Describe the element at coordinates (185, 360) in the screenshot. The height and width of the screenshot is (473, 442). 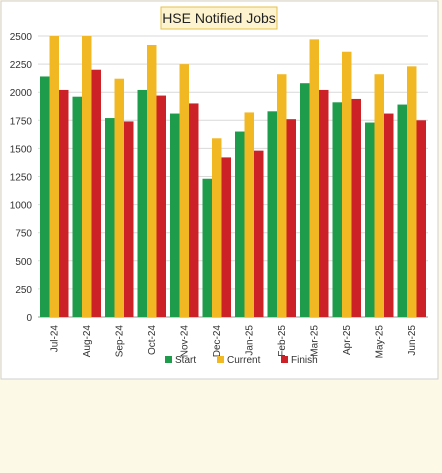
I see `legend-label-start: Start` at that location.